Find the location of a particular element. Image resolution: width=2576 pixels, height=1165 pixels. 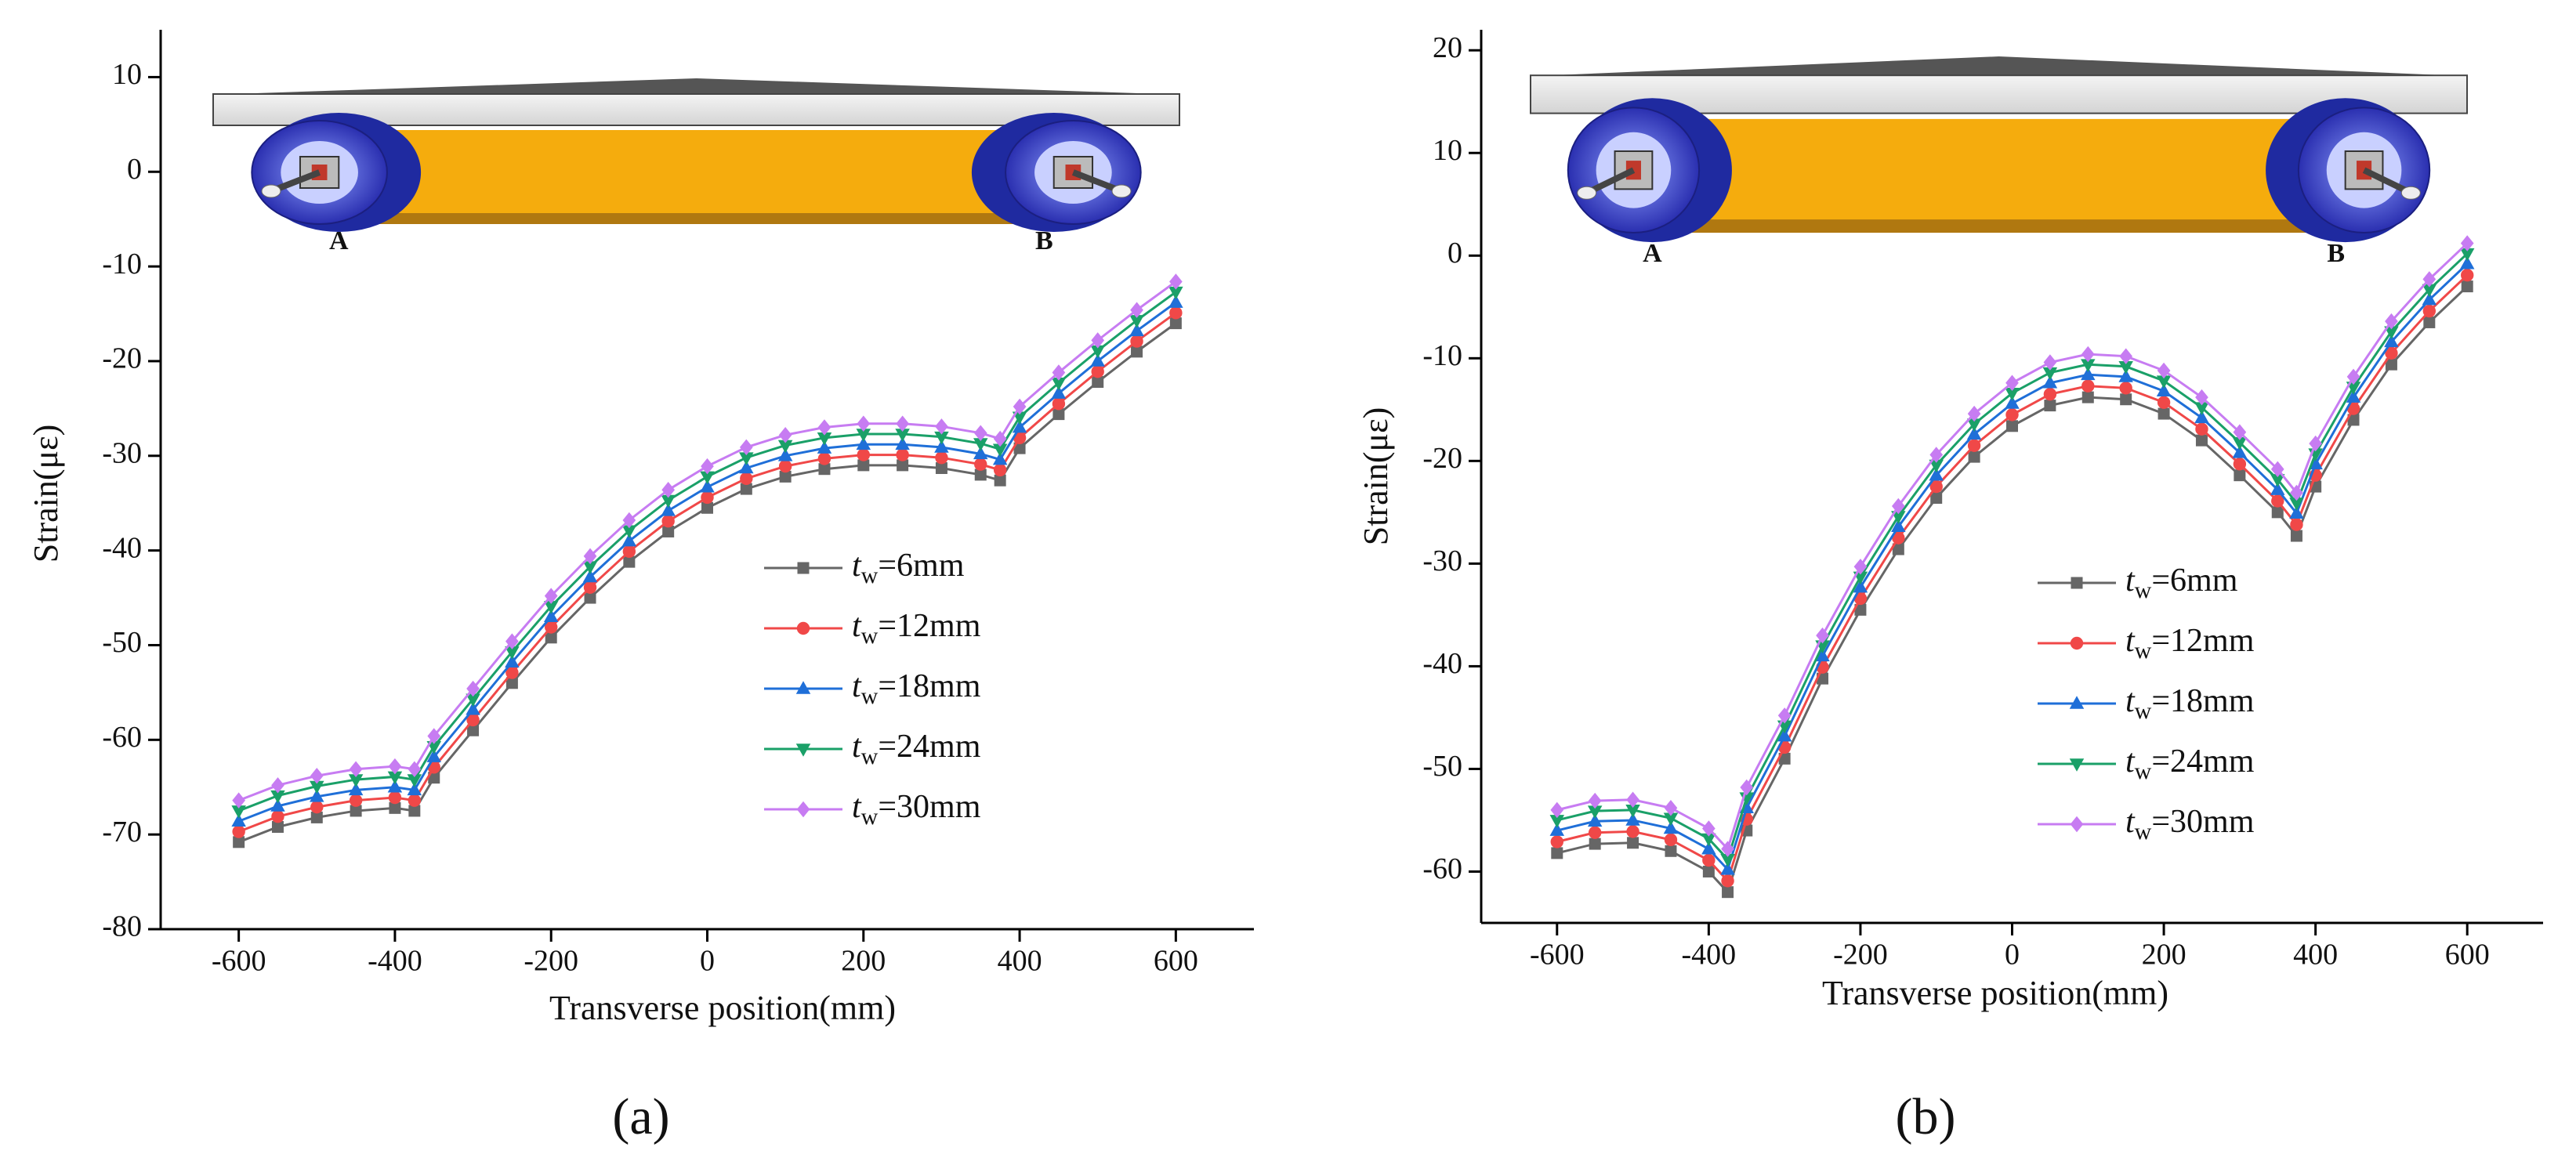

legend-label: tw=24mm is located at coordinates (2190, 764).